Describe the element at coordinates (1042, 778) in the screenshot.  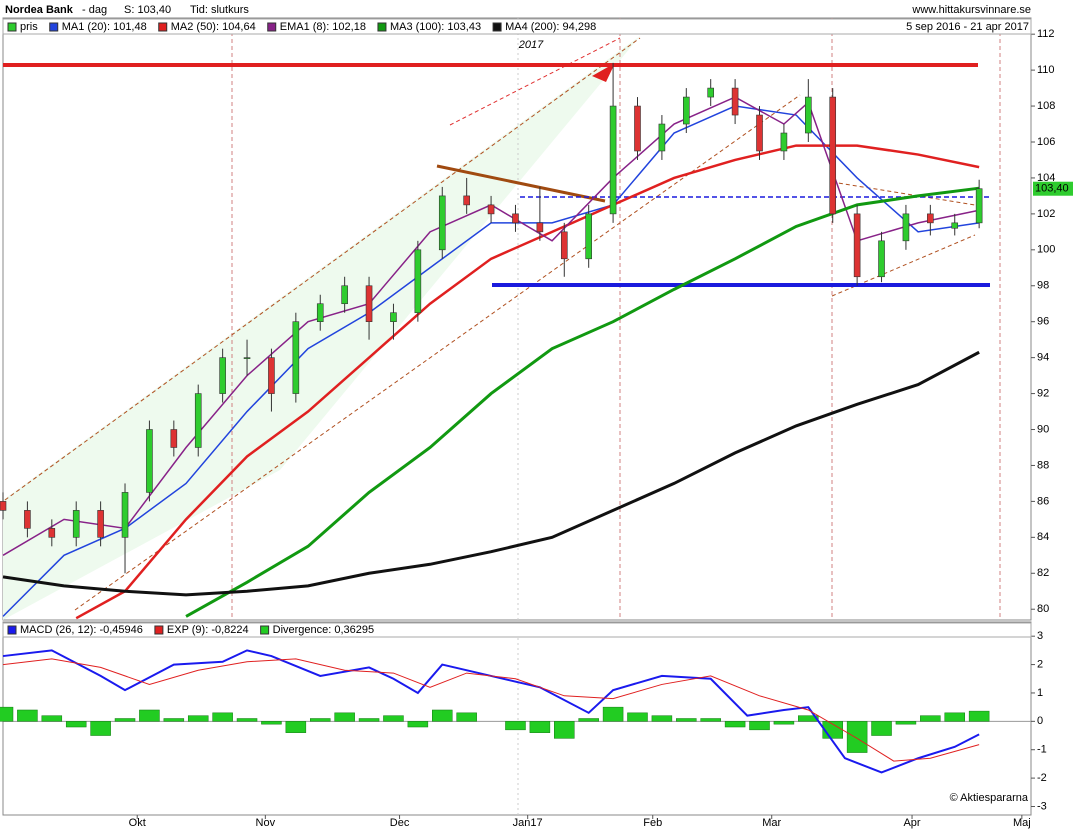
I see `y-tick-label: -2` at that location.